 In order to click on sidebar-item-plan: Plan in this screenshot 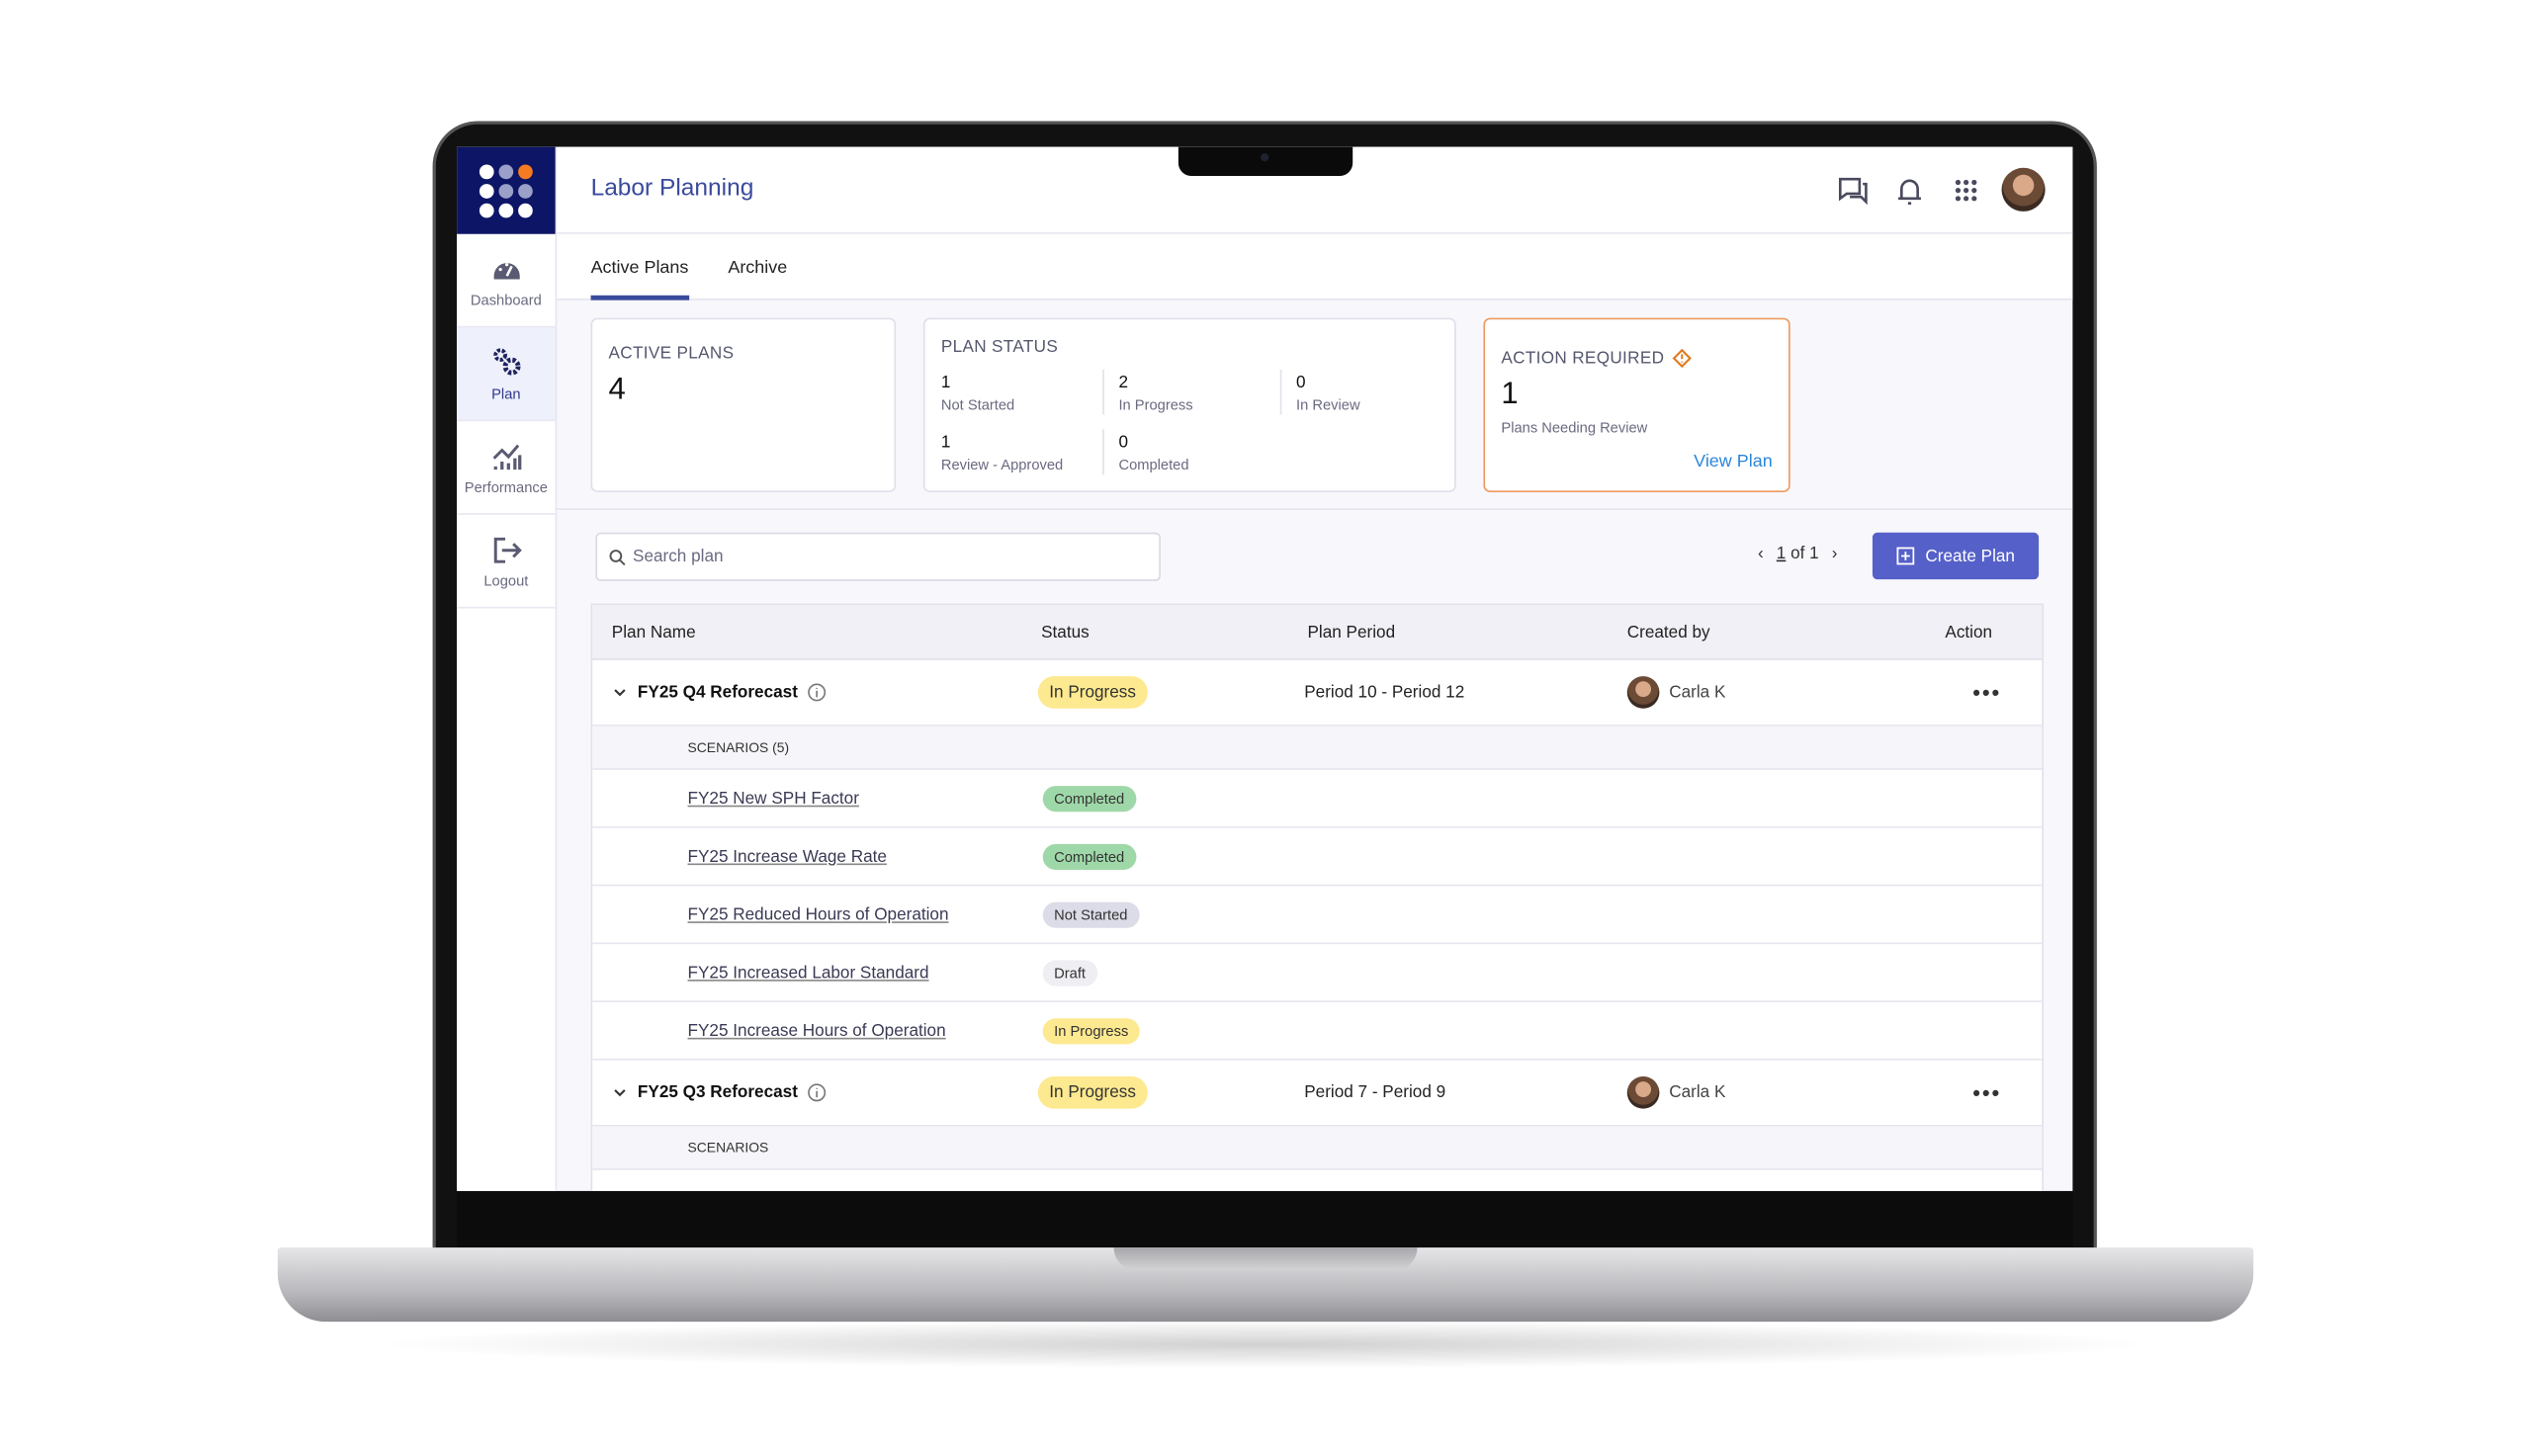, I will do `click(507, 374)`.